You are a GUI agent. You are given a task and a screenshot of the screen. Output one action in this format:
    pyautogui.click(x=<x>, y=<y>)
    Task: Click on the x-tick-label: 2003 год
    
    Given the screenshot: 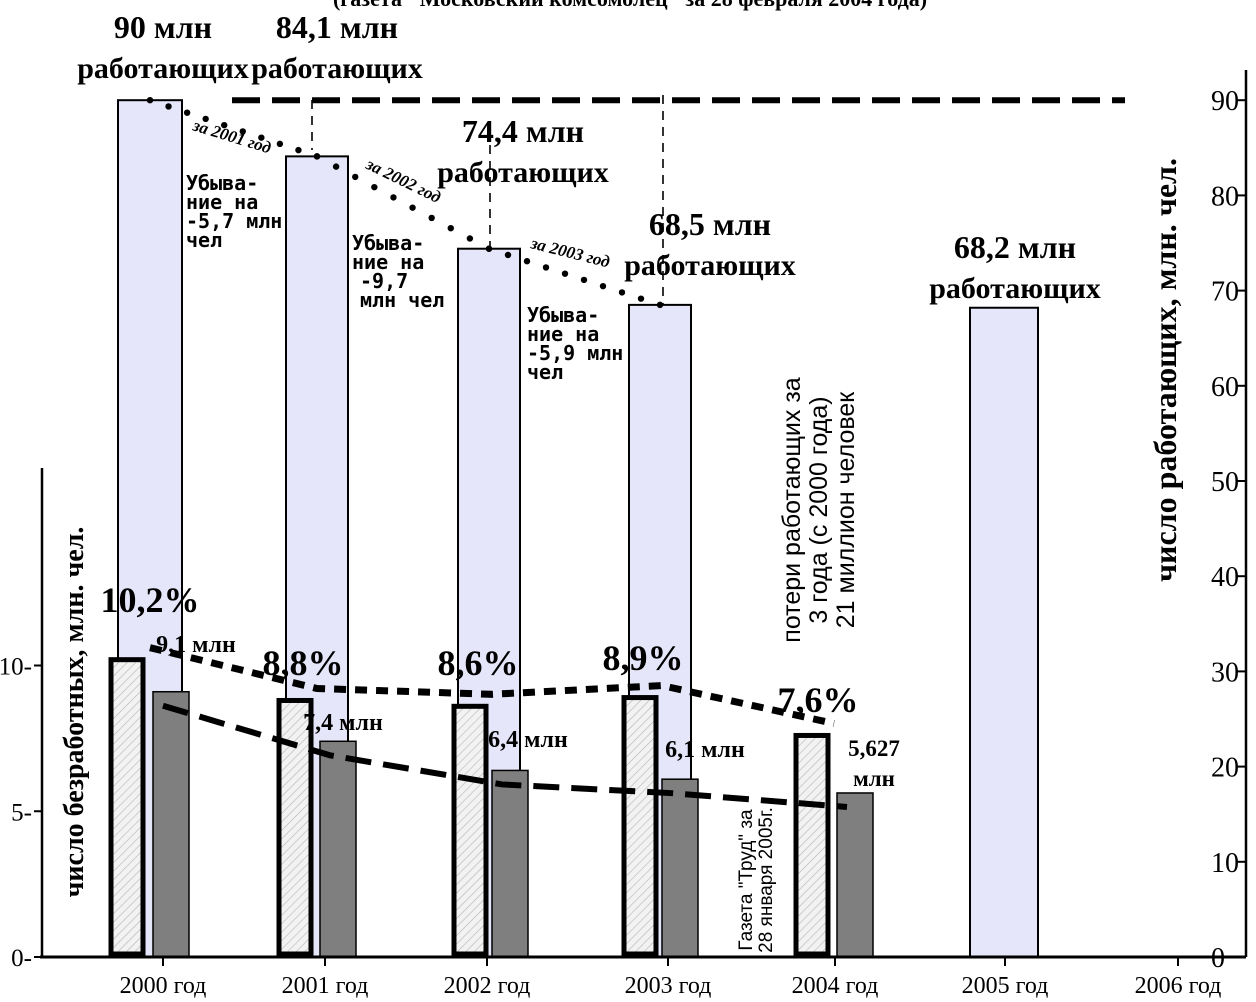 What is the action you would take?
    pyautogui.click(x=668, y=986)
    